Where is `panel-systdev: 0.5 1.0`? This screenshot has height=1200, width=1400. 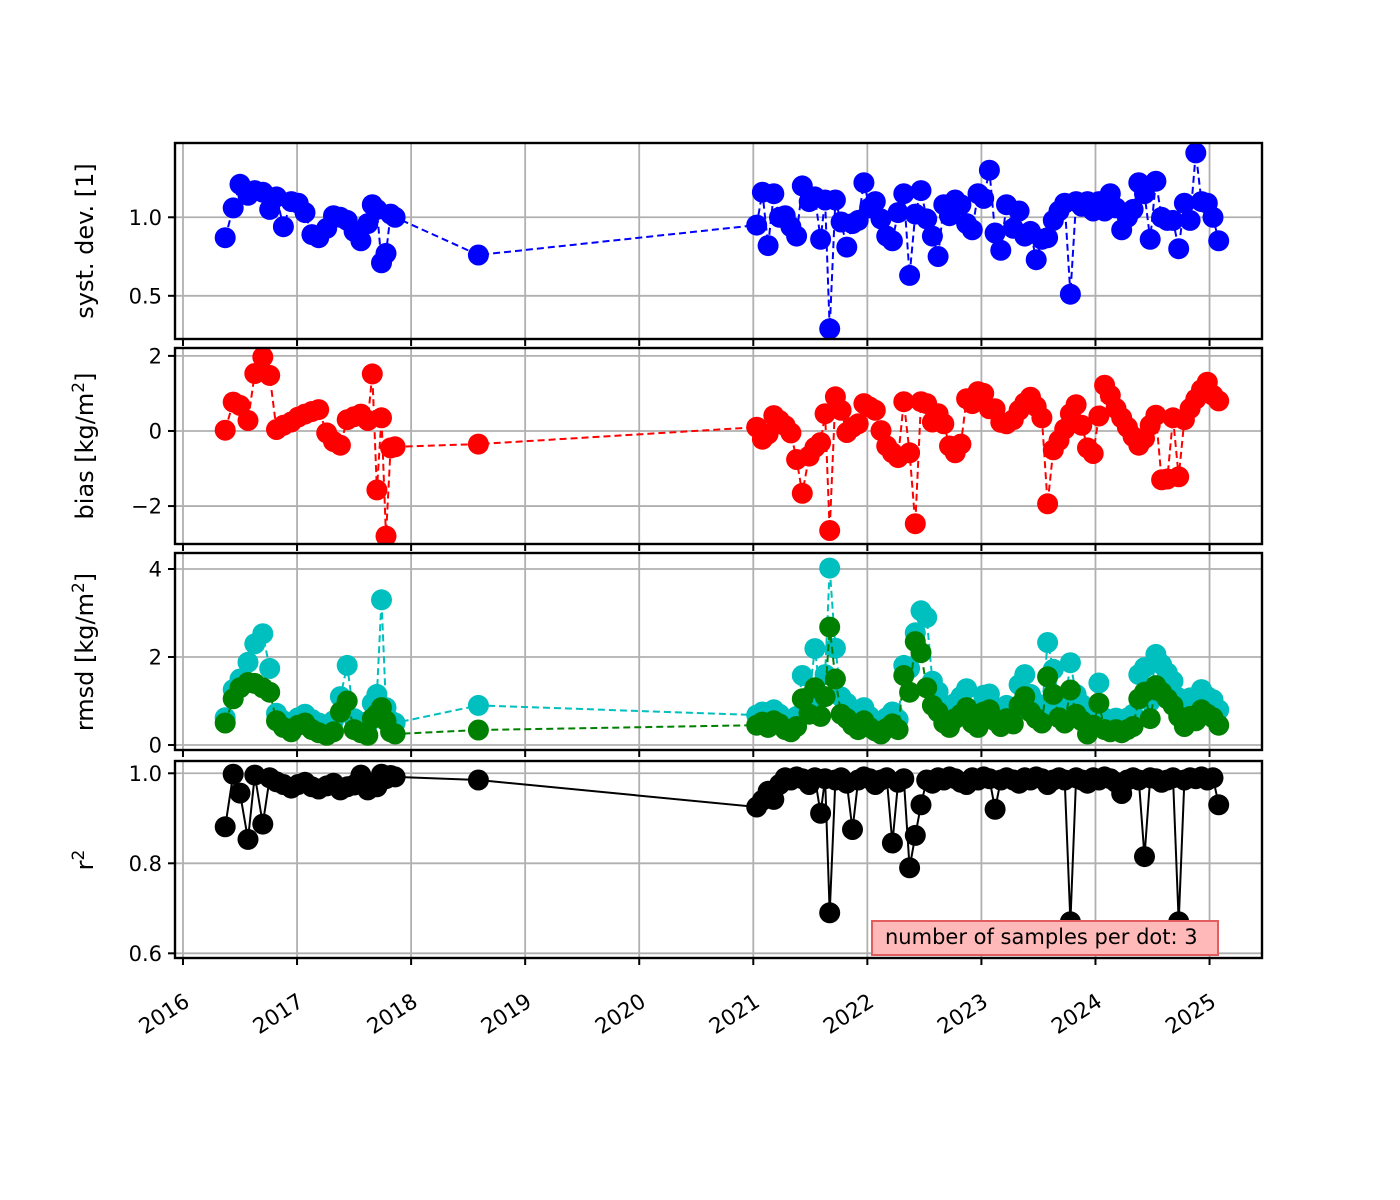 panel-systdev: 0.5 1.0 is located at coordinates (696, 243).